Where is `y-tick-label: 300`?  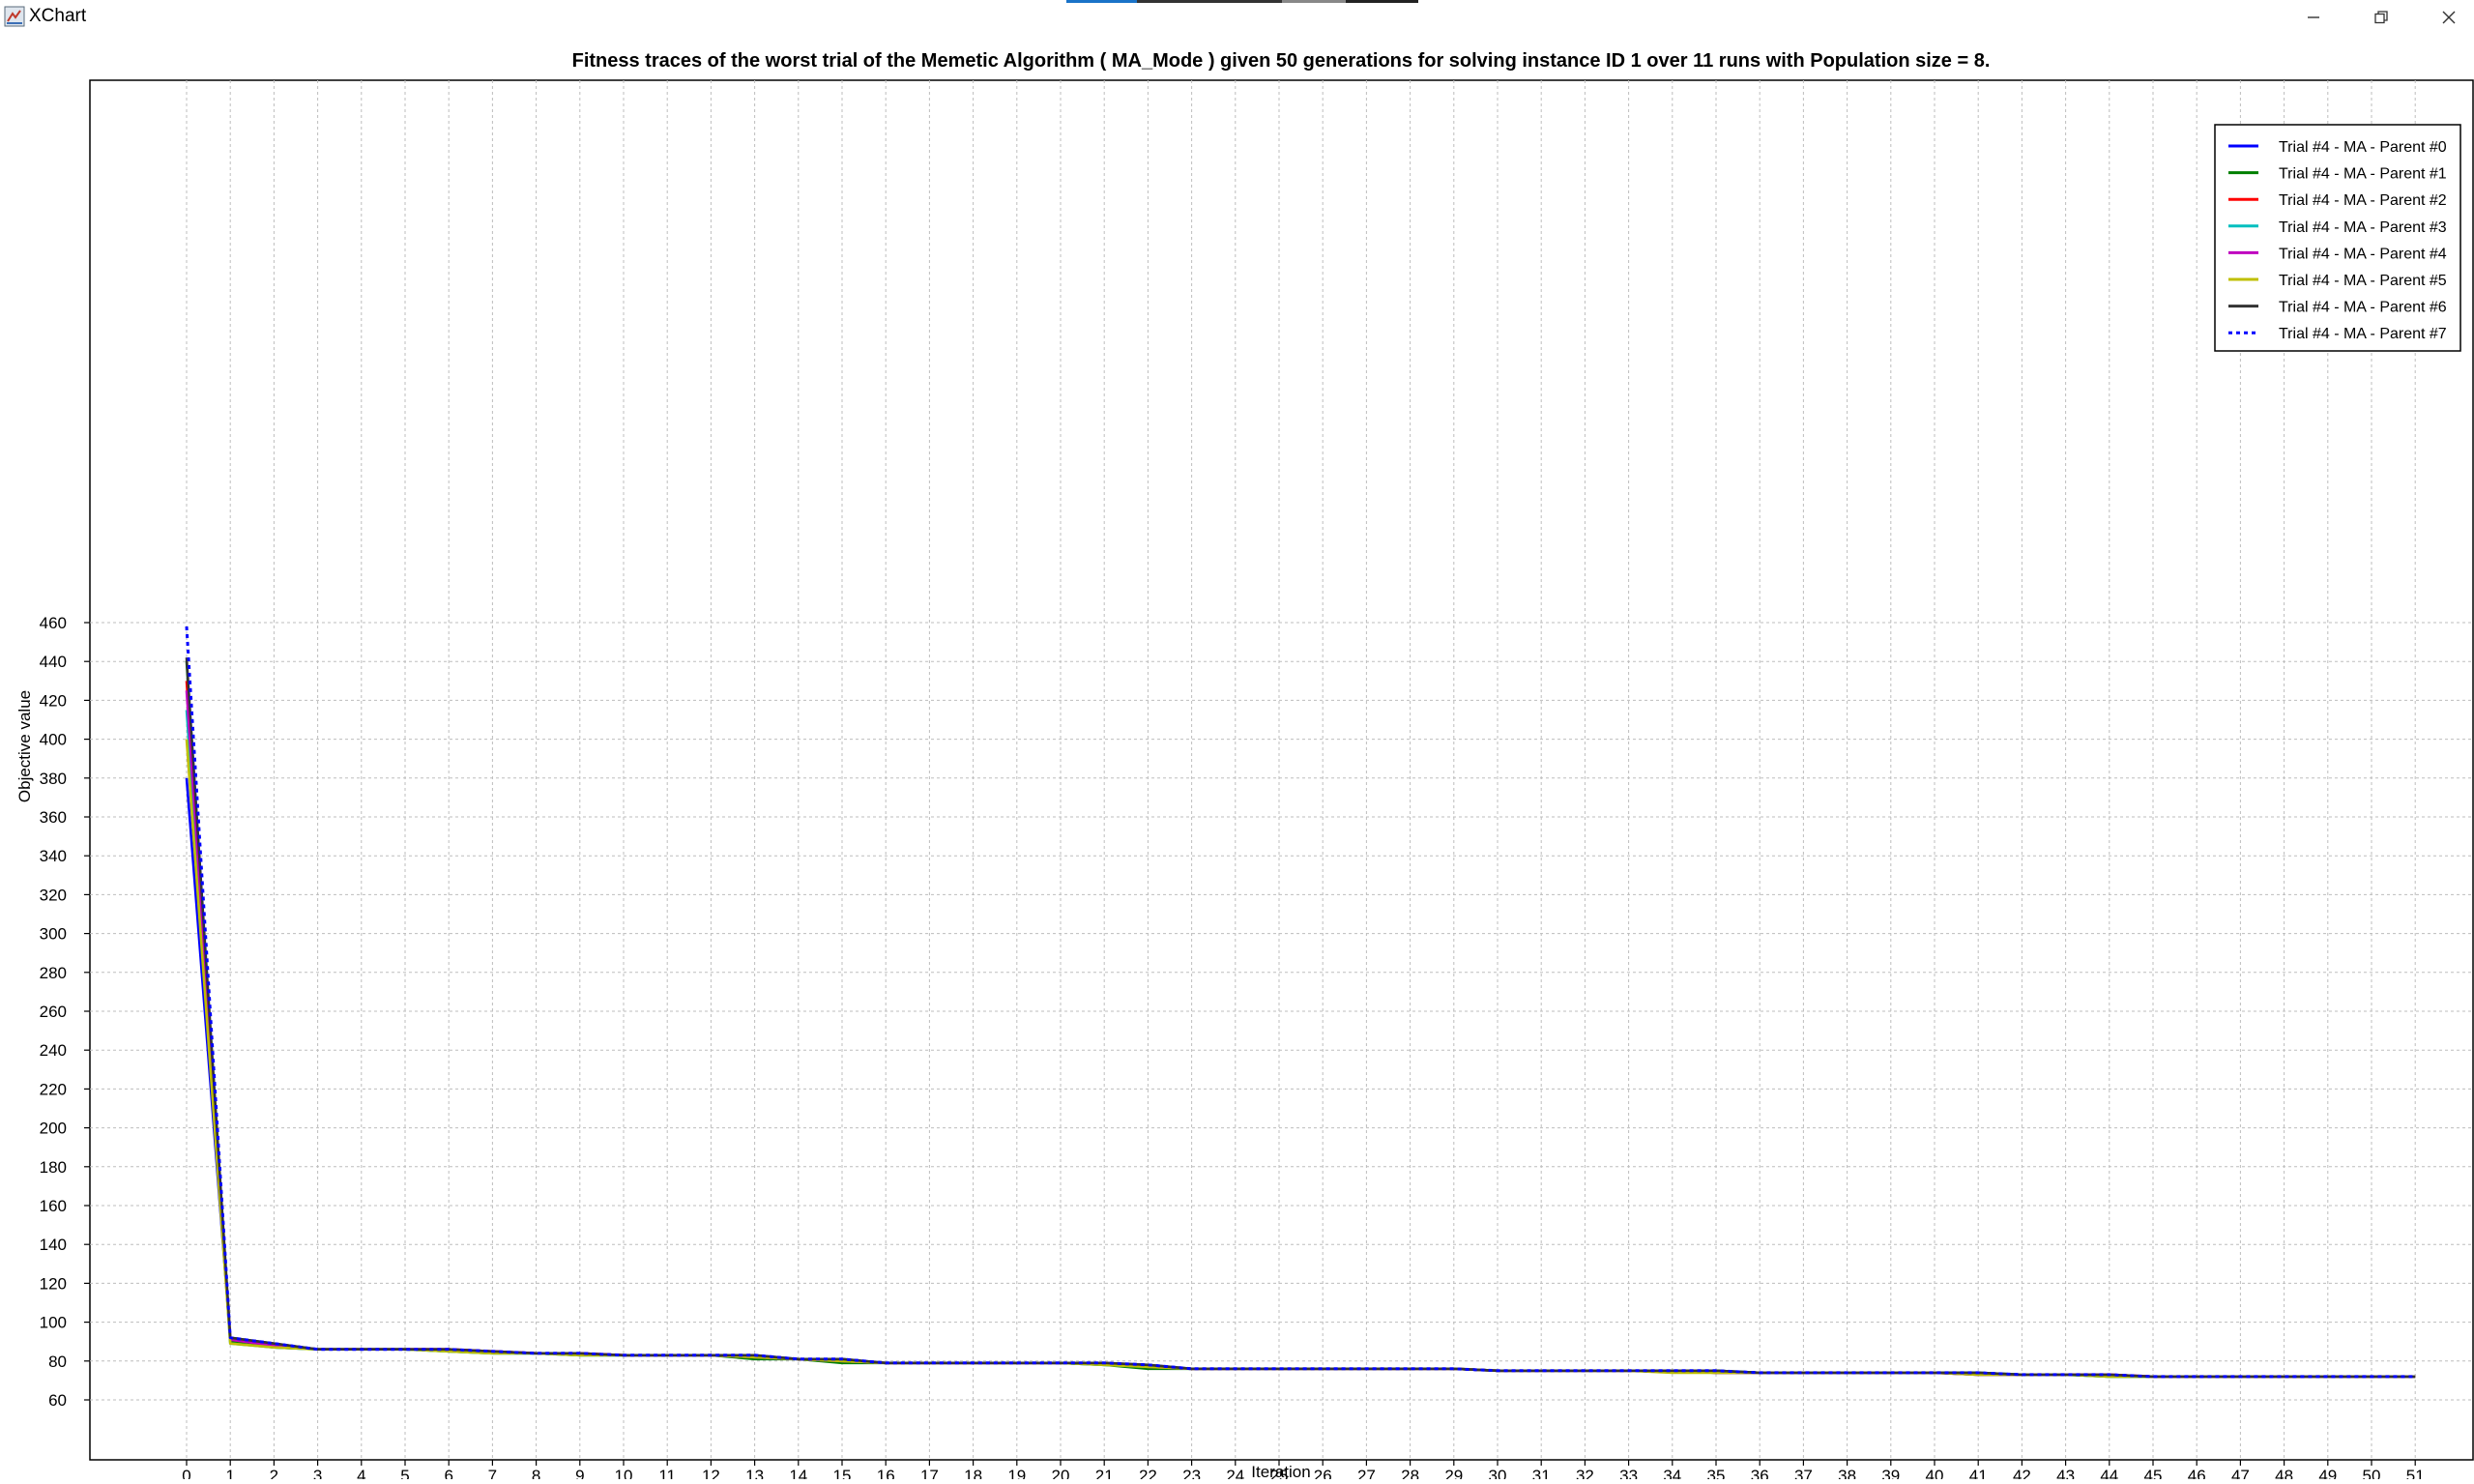
y-tick-label: 300 is located at coordinates (54, 935).